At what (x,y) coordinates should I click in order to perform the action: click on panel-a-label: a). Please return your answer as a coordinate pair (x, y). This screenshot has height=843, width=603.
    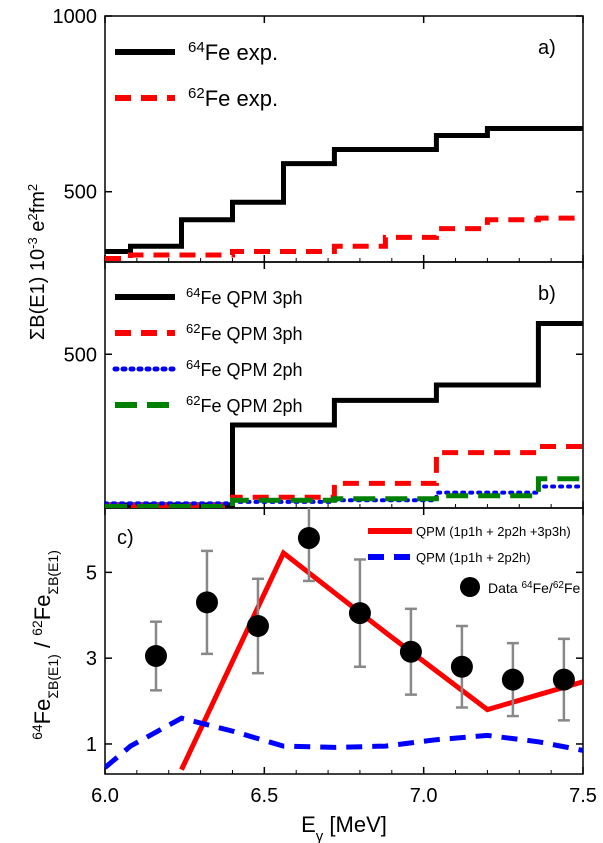
    Looking at the image, I should click on (547, 48).